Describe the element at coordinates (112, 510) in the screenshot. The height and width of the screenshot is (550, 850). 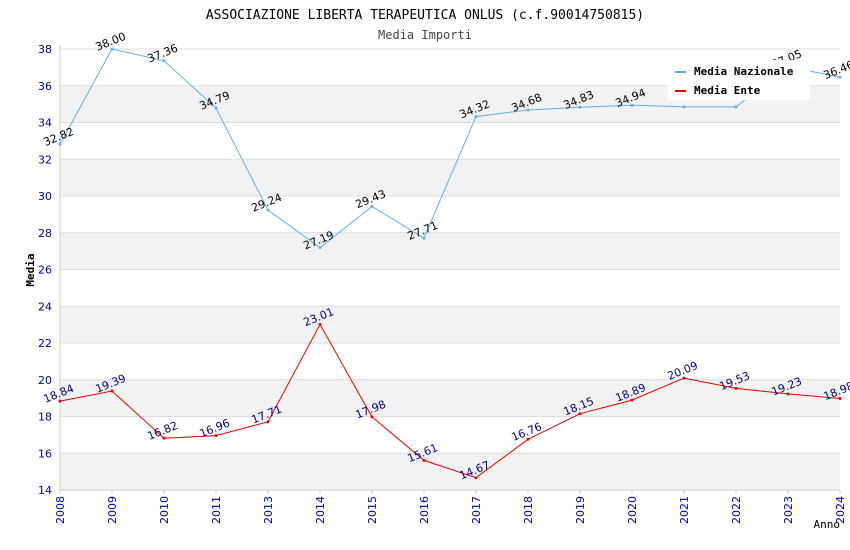
I see `x-tick-label: 2009` at that location.